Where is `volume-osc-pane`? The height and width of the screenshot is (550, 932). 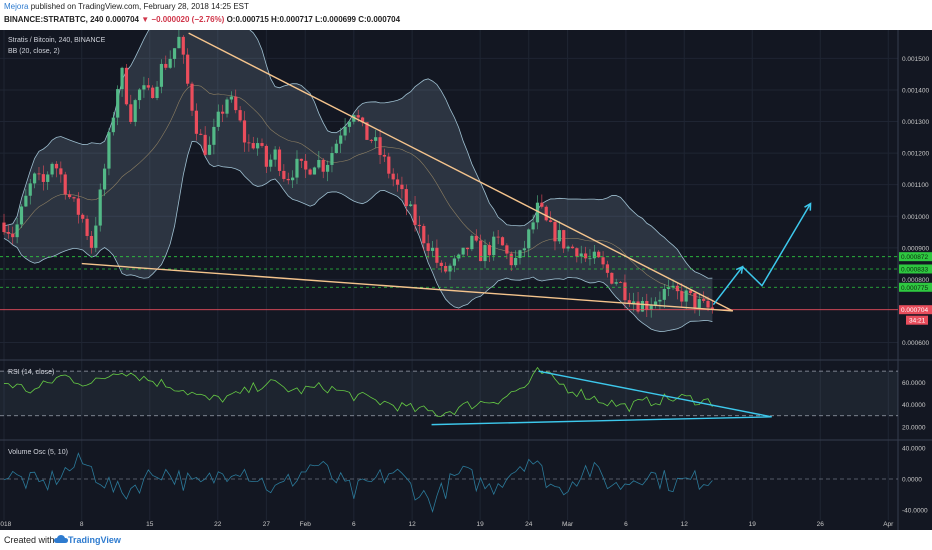 volume-osc-pane is located at coordinates (449, 482).